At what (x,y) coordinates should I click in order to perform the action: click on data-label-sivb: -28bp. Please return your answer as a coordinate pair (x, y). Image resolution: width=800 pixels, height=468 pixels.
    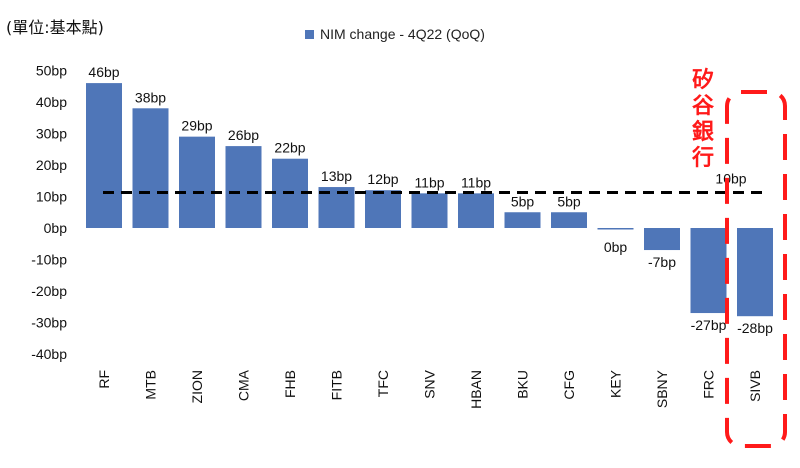
    Looking at the image, I should click on (755, 328).